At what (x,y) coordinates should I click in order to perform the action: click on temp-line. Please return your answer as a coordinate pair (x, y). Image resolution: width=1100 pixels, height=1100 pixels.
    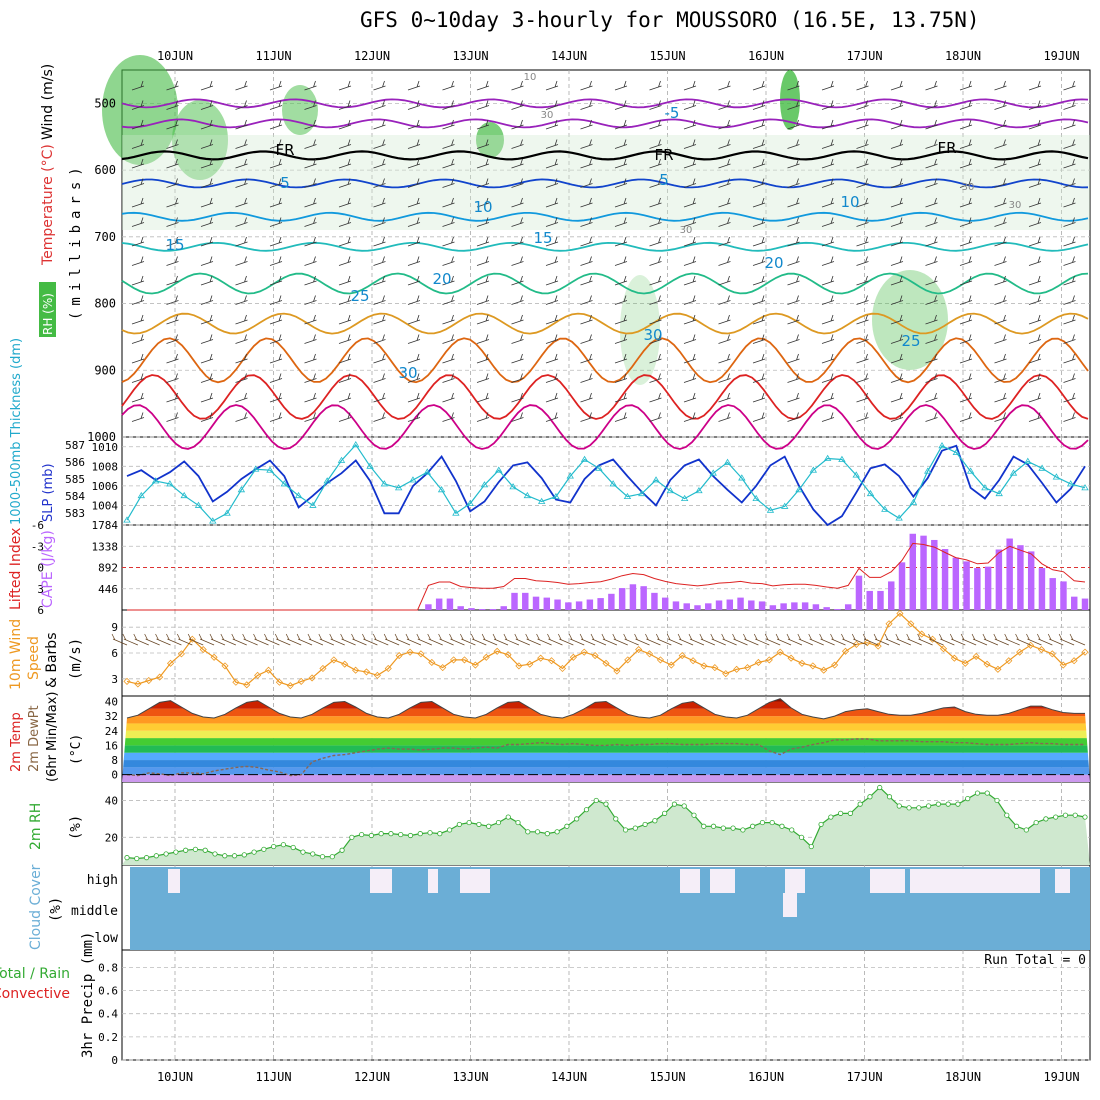
    Looking at the image, I should click on (605, 709).